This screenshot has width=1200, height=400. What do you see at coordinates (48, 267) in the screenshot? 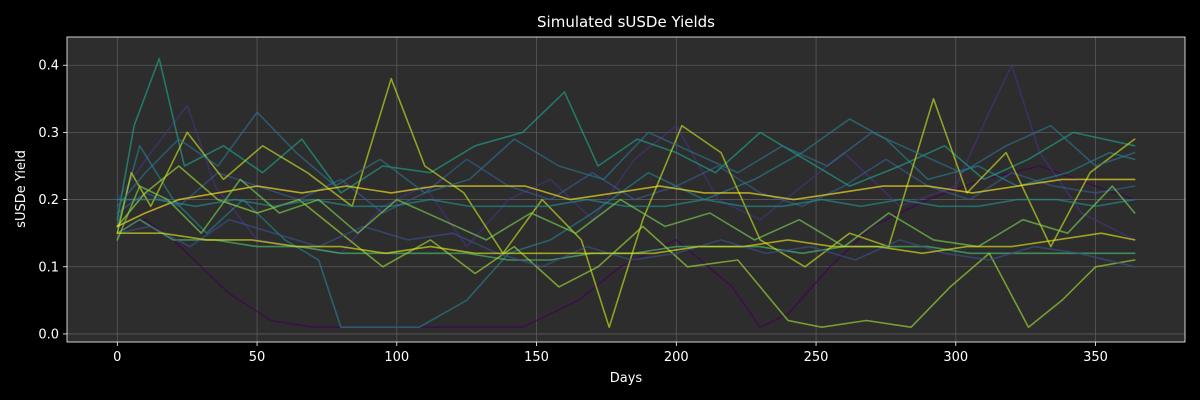
I see `y-tick-label: 0.1` at bounding box center [48, 267].